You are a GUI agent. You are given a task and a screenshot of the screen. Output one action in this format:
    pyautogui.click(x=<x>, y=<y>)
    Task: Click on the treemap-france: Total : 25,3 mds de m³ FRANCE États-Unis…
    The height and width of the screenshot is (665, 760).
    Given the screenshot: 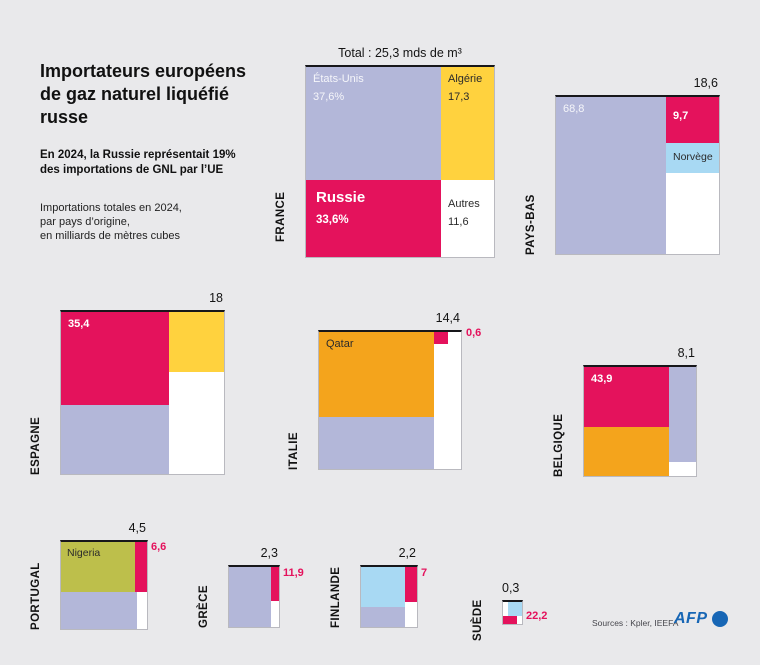 What is the action you would take?
    pyautogui.click(x=385, y=152)
    